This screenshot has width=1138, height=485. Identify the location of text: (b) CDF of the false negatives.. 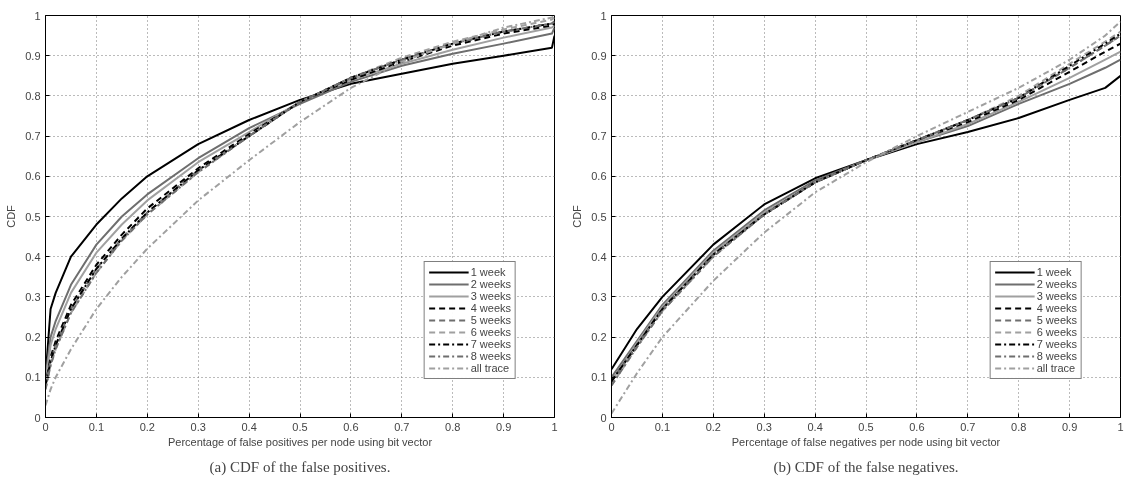
(866, 467).